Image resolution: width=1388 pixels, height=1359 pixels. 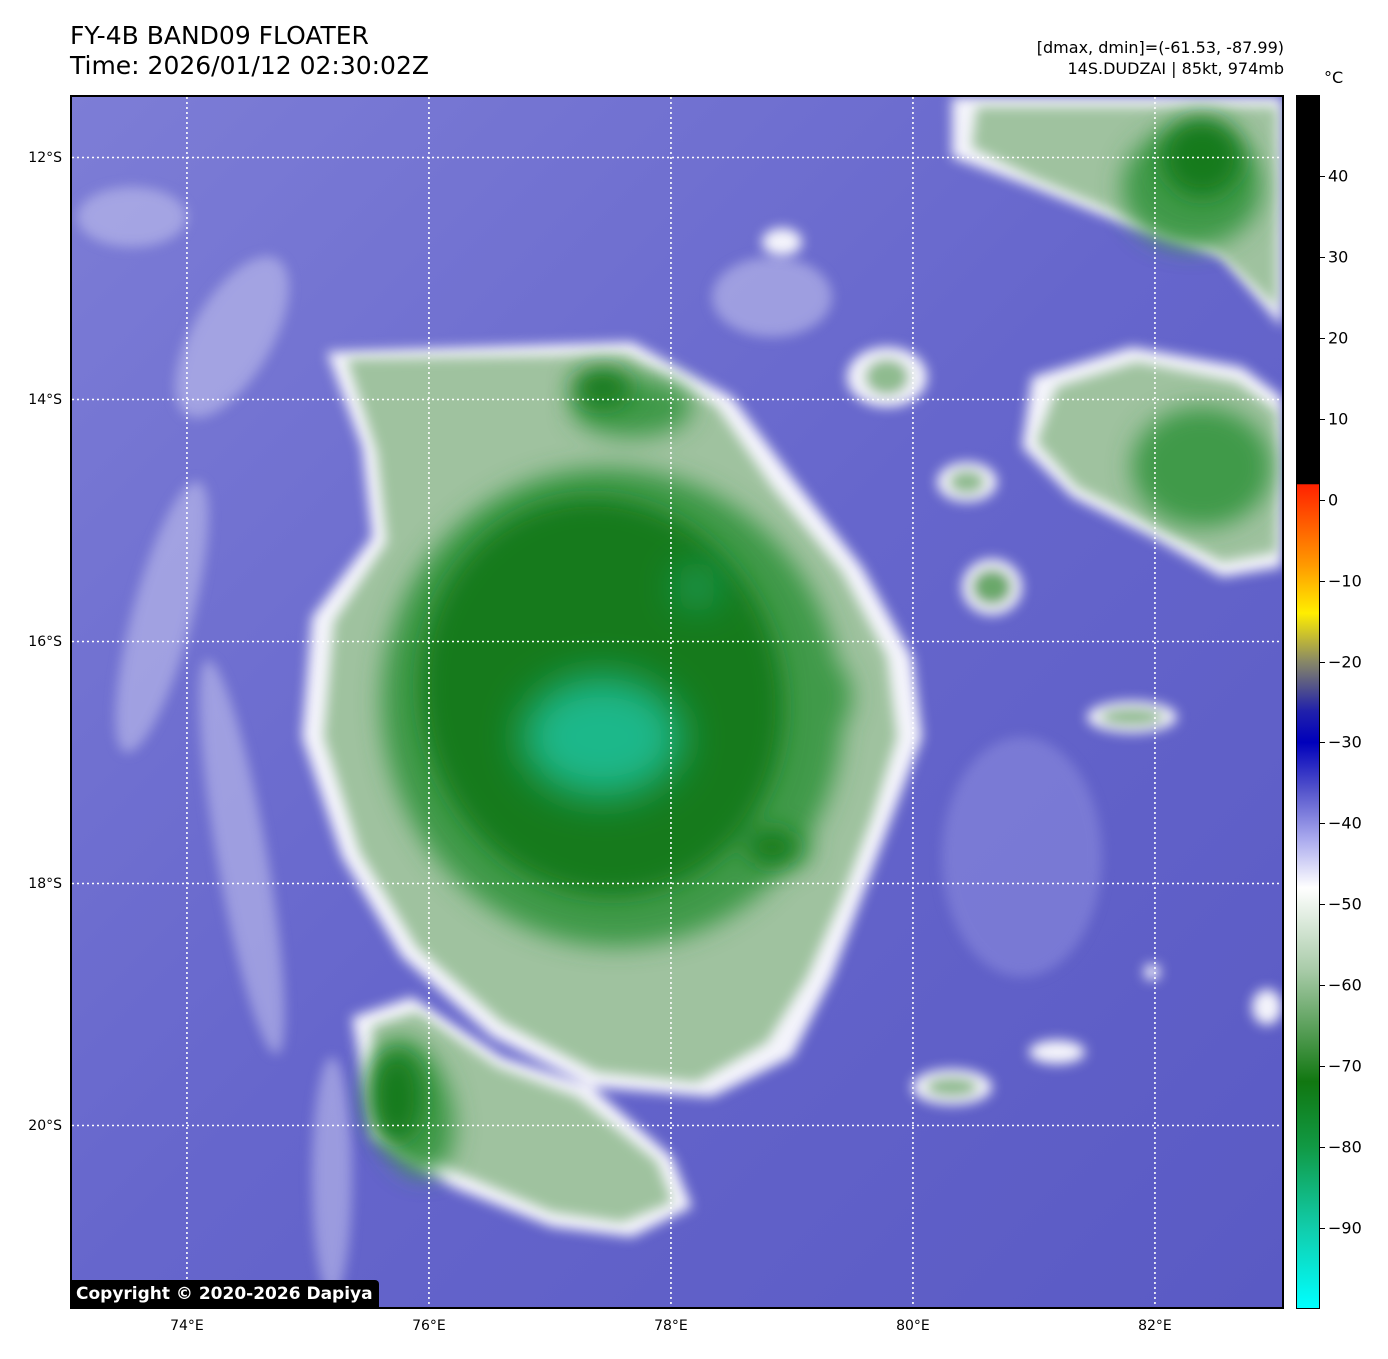 I want to click on colorbar-tick-label: 30, so click(x=1338, y=257).